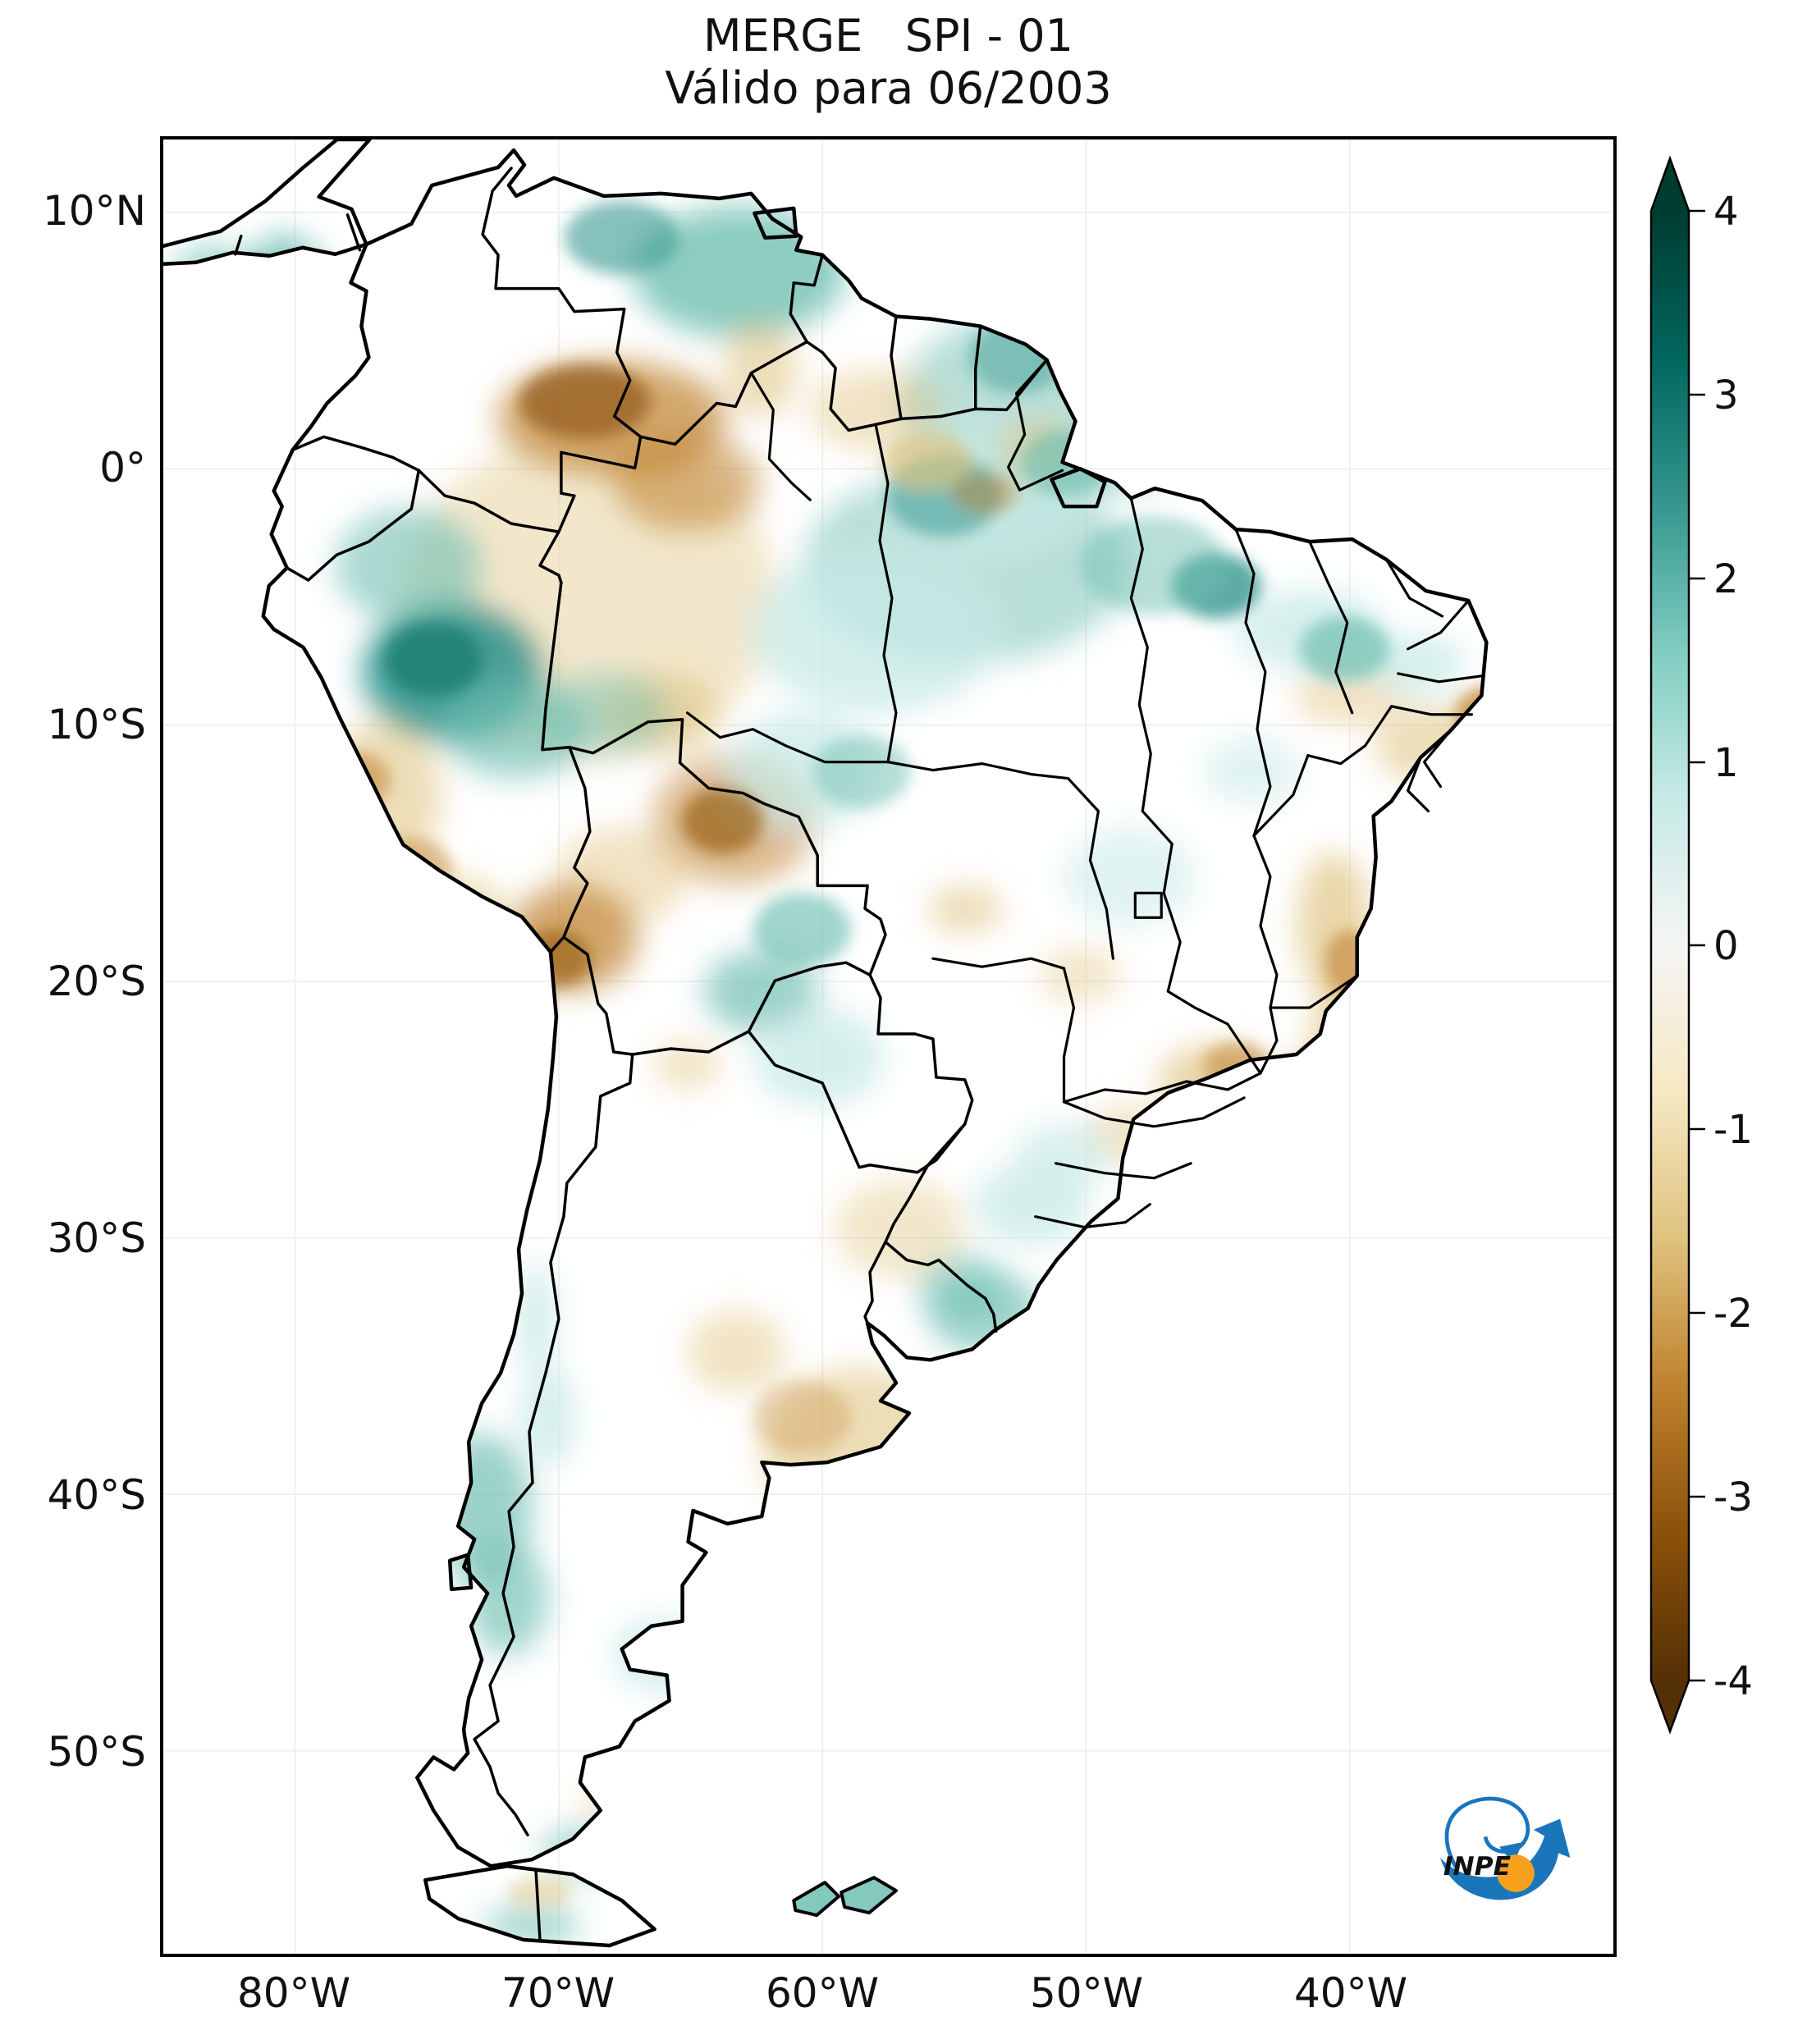  What do you see at coordinates (1477, 1867) in the screenshot?
I see `inpe-logo-text: INPE` at bounding box center [1477, 1867].